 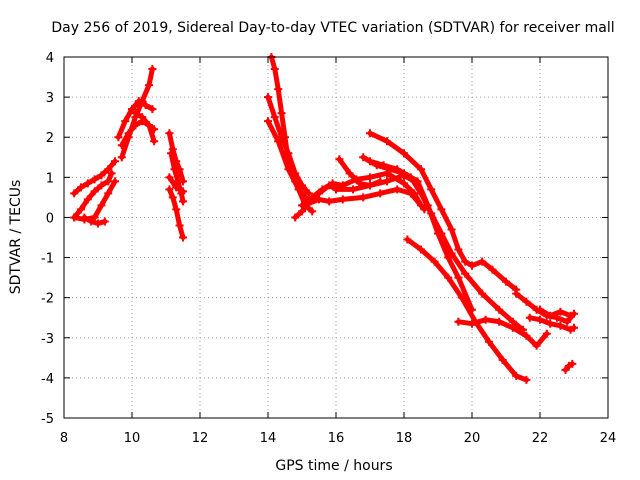 I want to click on x-tick-label: 12, so click(x=200, y=438).